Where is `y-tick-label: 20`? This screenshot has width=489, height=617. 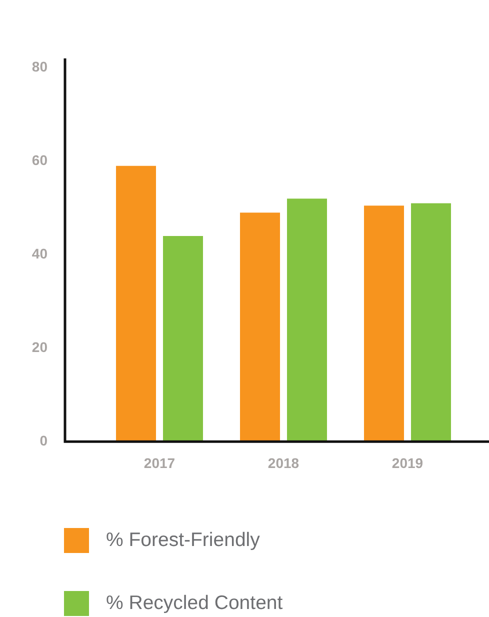 y-tick-label: 20 is located at coordinates (40, 346).